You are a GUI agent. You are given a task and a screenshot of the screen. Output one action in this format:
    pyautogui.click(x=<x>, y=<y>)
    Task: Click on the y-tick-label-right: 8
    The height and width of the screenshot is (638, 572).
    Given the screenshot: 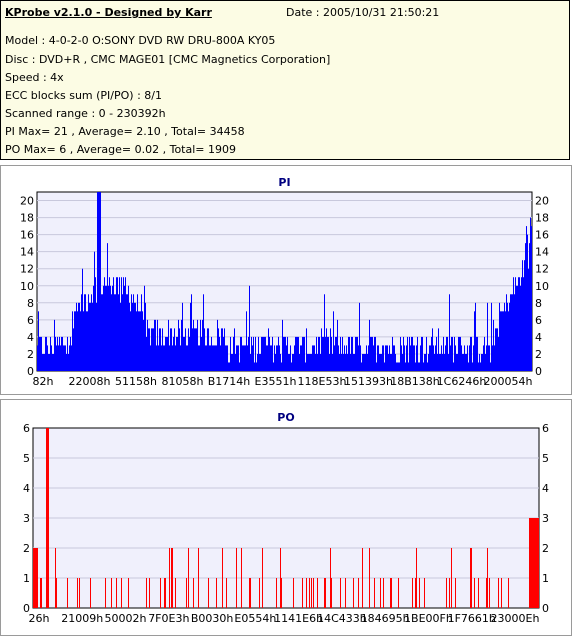 What is the action you would take?
    pyautogui.click(x=538, y=303)
    